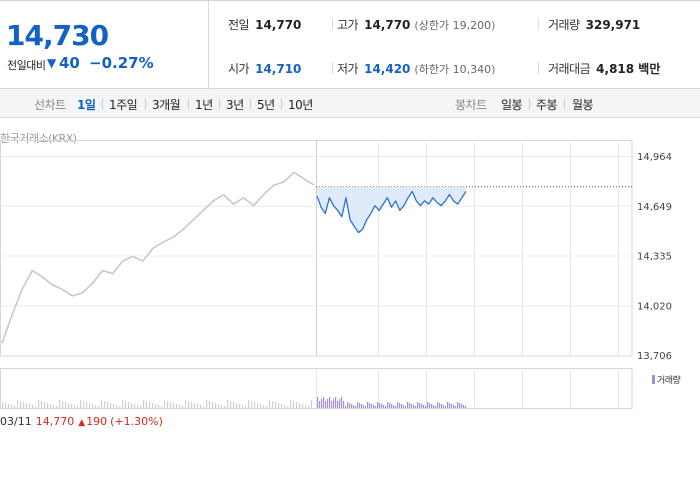 Image resolution: width=700 pixels, height=490 pixels. What do you see at coordinates (512, 105) in the screenshot?
I see `tab-daily-candle: 일봉` at bounding box center [512, 105].